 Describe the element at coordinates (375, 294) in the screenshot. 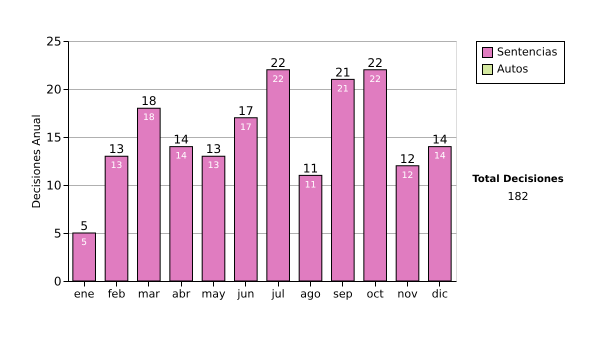

I see `x-tick-label: oct` at that location.